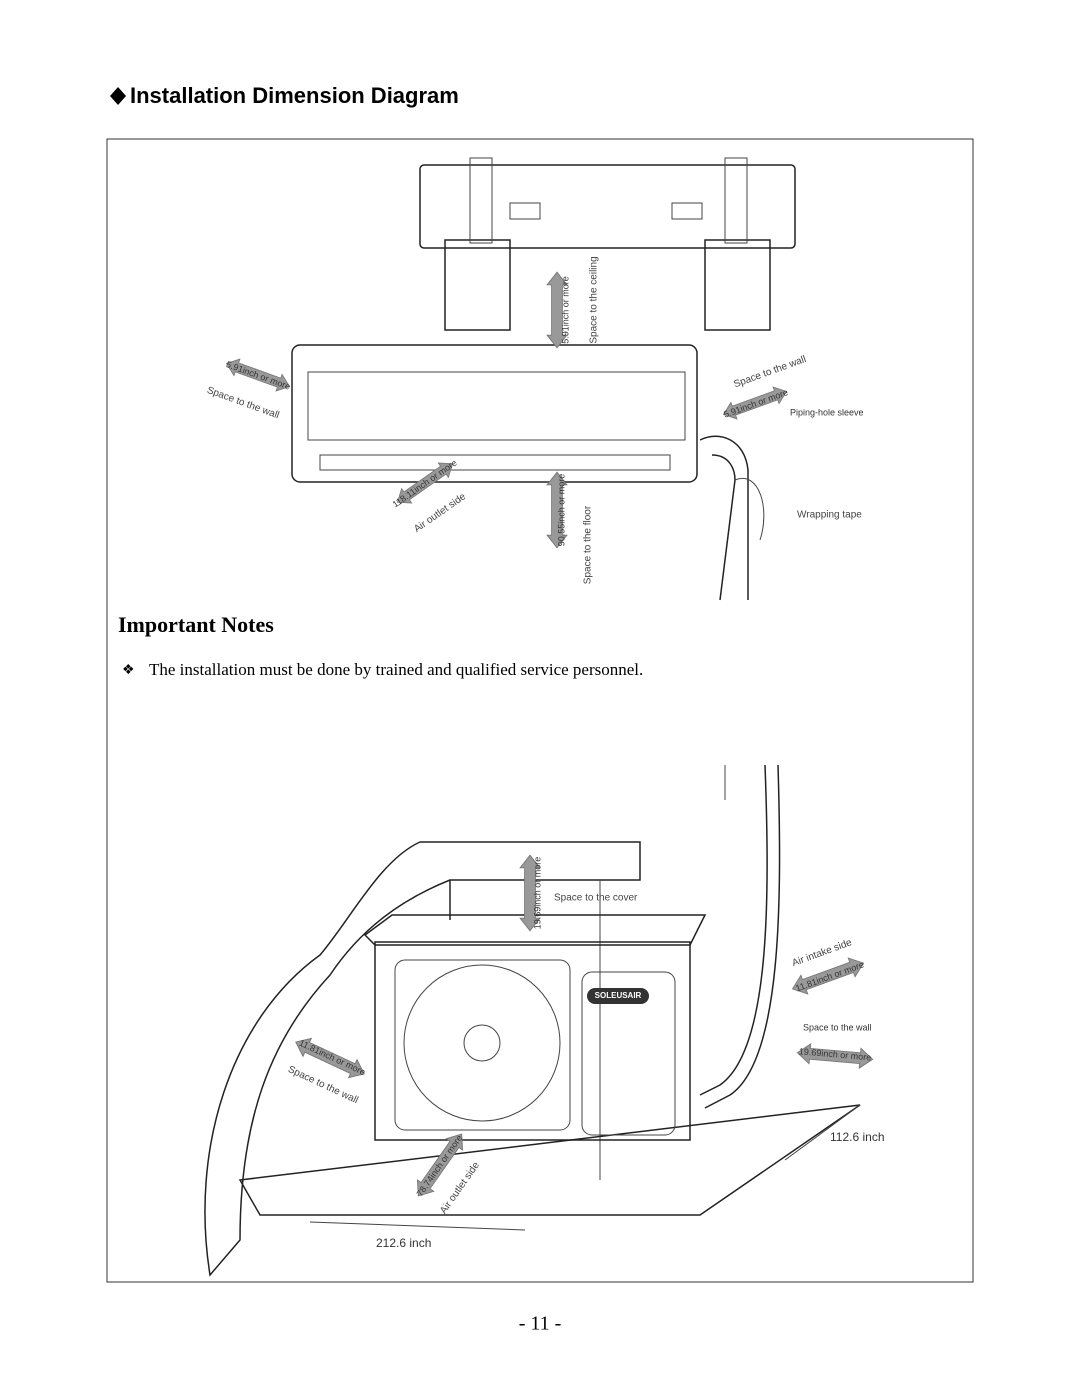  What do you see at coordinates (561, 510) in the screenshot?
I see `dimension-label: 90.55inch or more` at bounding box center [561, 510].